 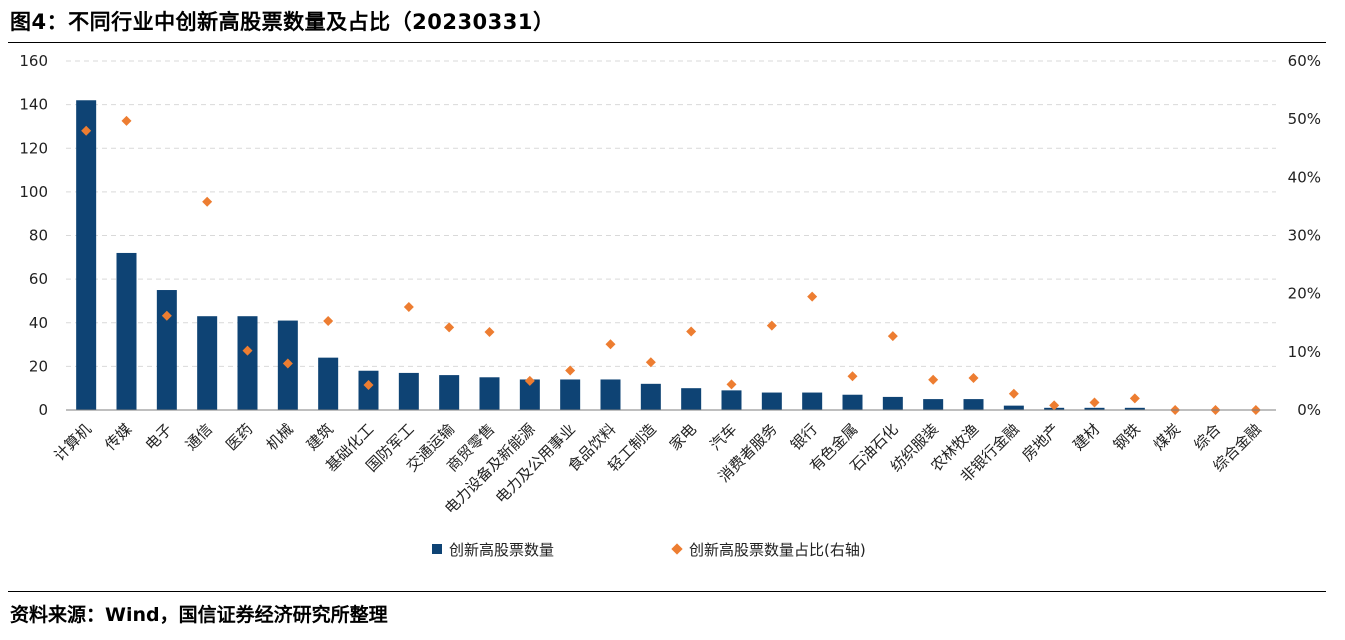 I want to click on y-left-tick-label: 140, so click(x=33, y=105).